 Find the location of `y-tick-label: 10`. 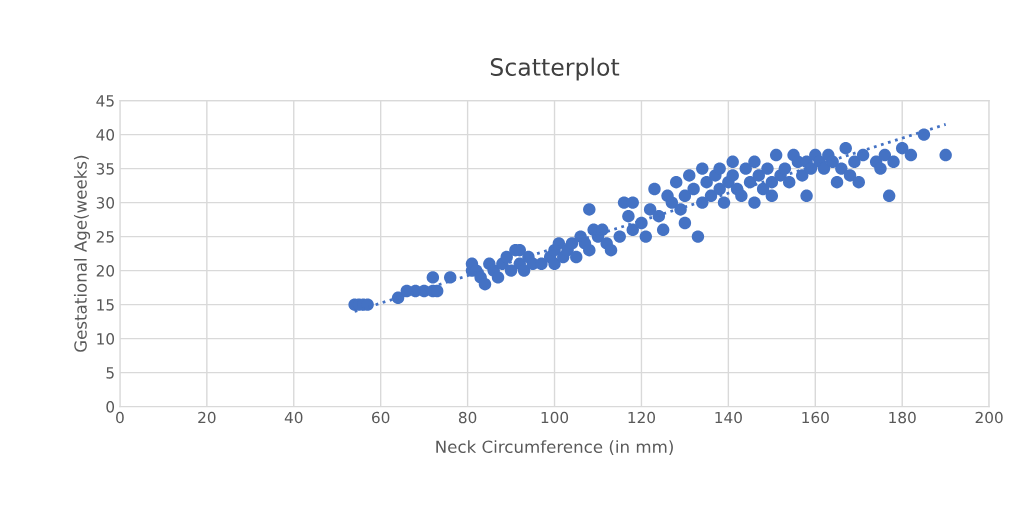

y-tick-label: 10 is located at coordinates (106, 339).